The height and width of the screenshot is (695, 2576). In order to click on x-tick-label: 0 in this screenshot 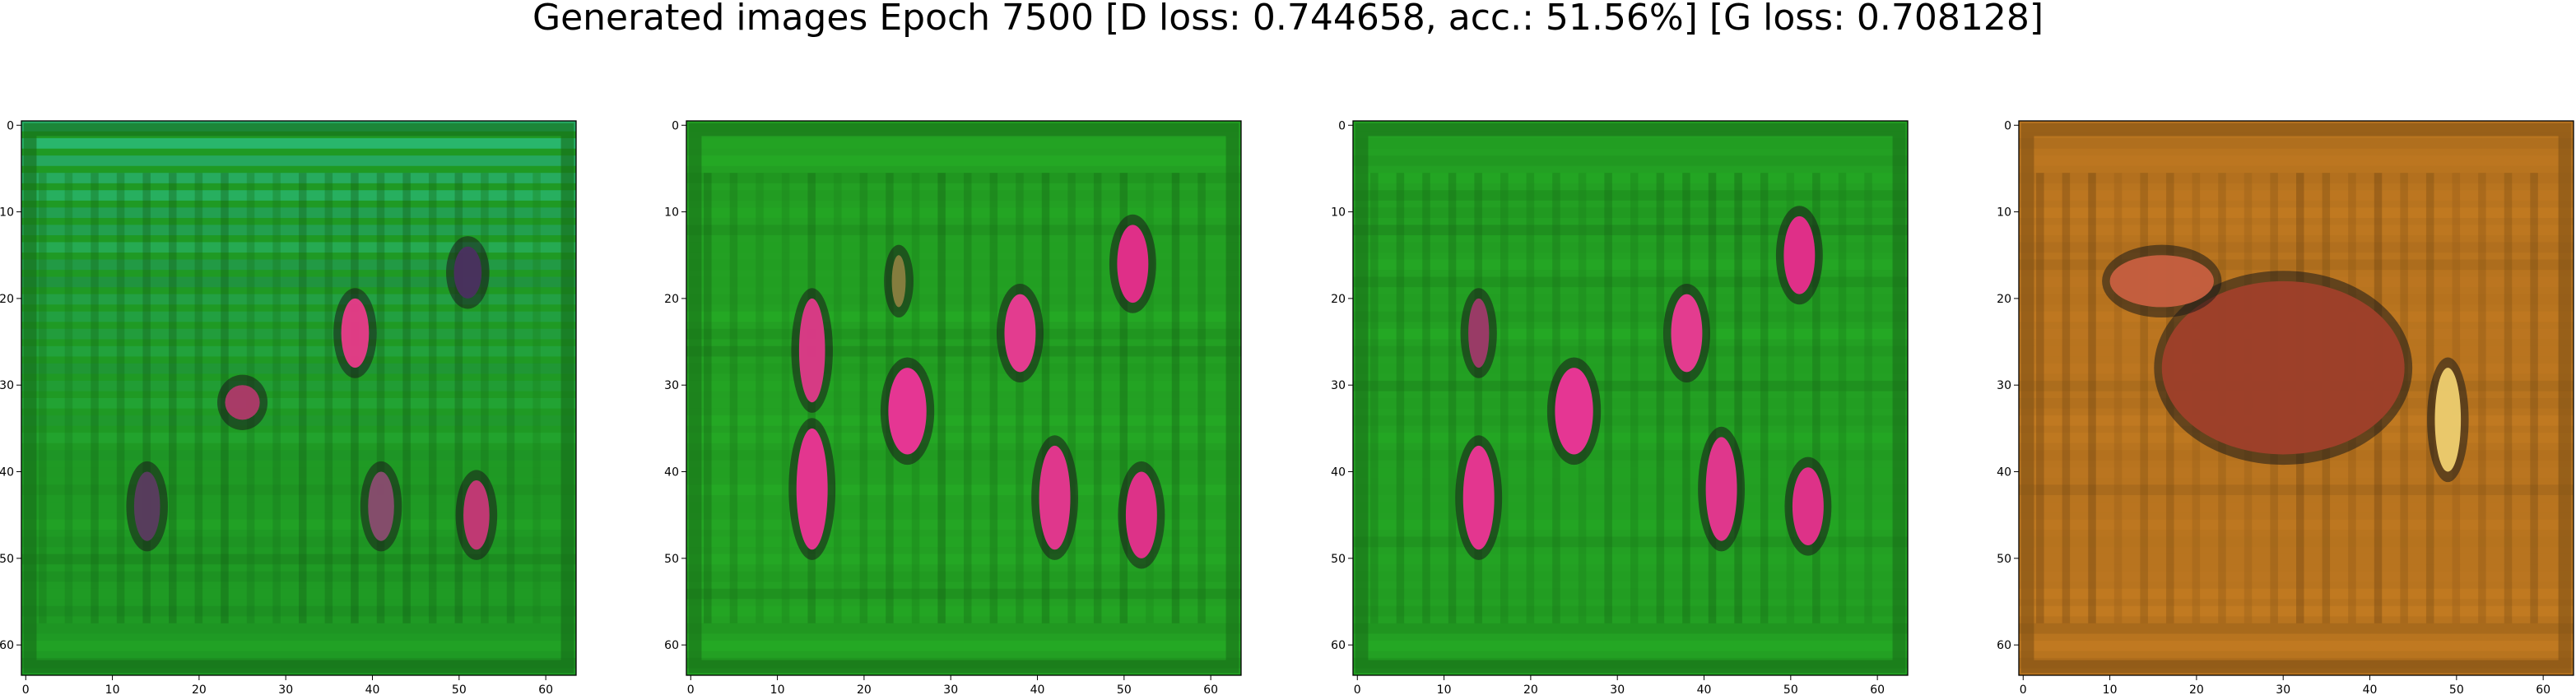, I will do `click(26, 689)`.